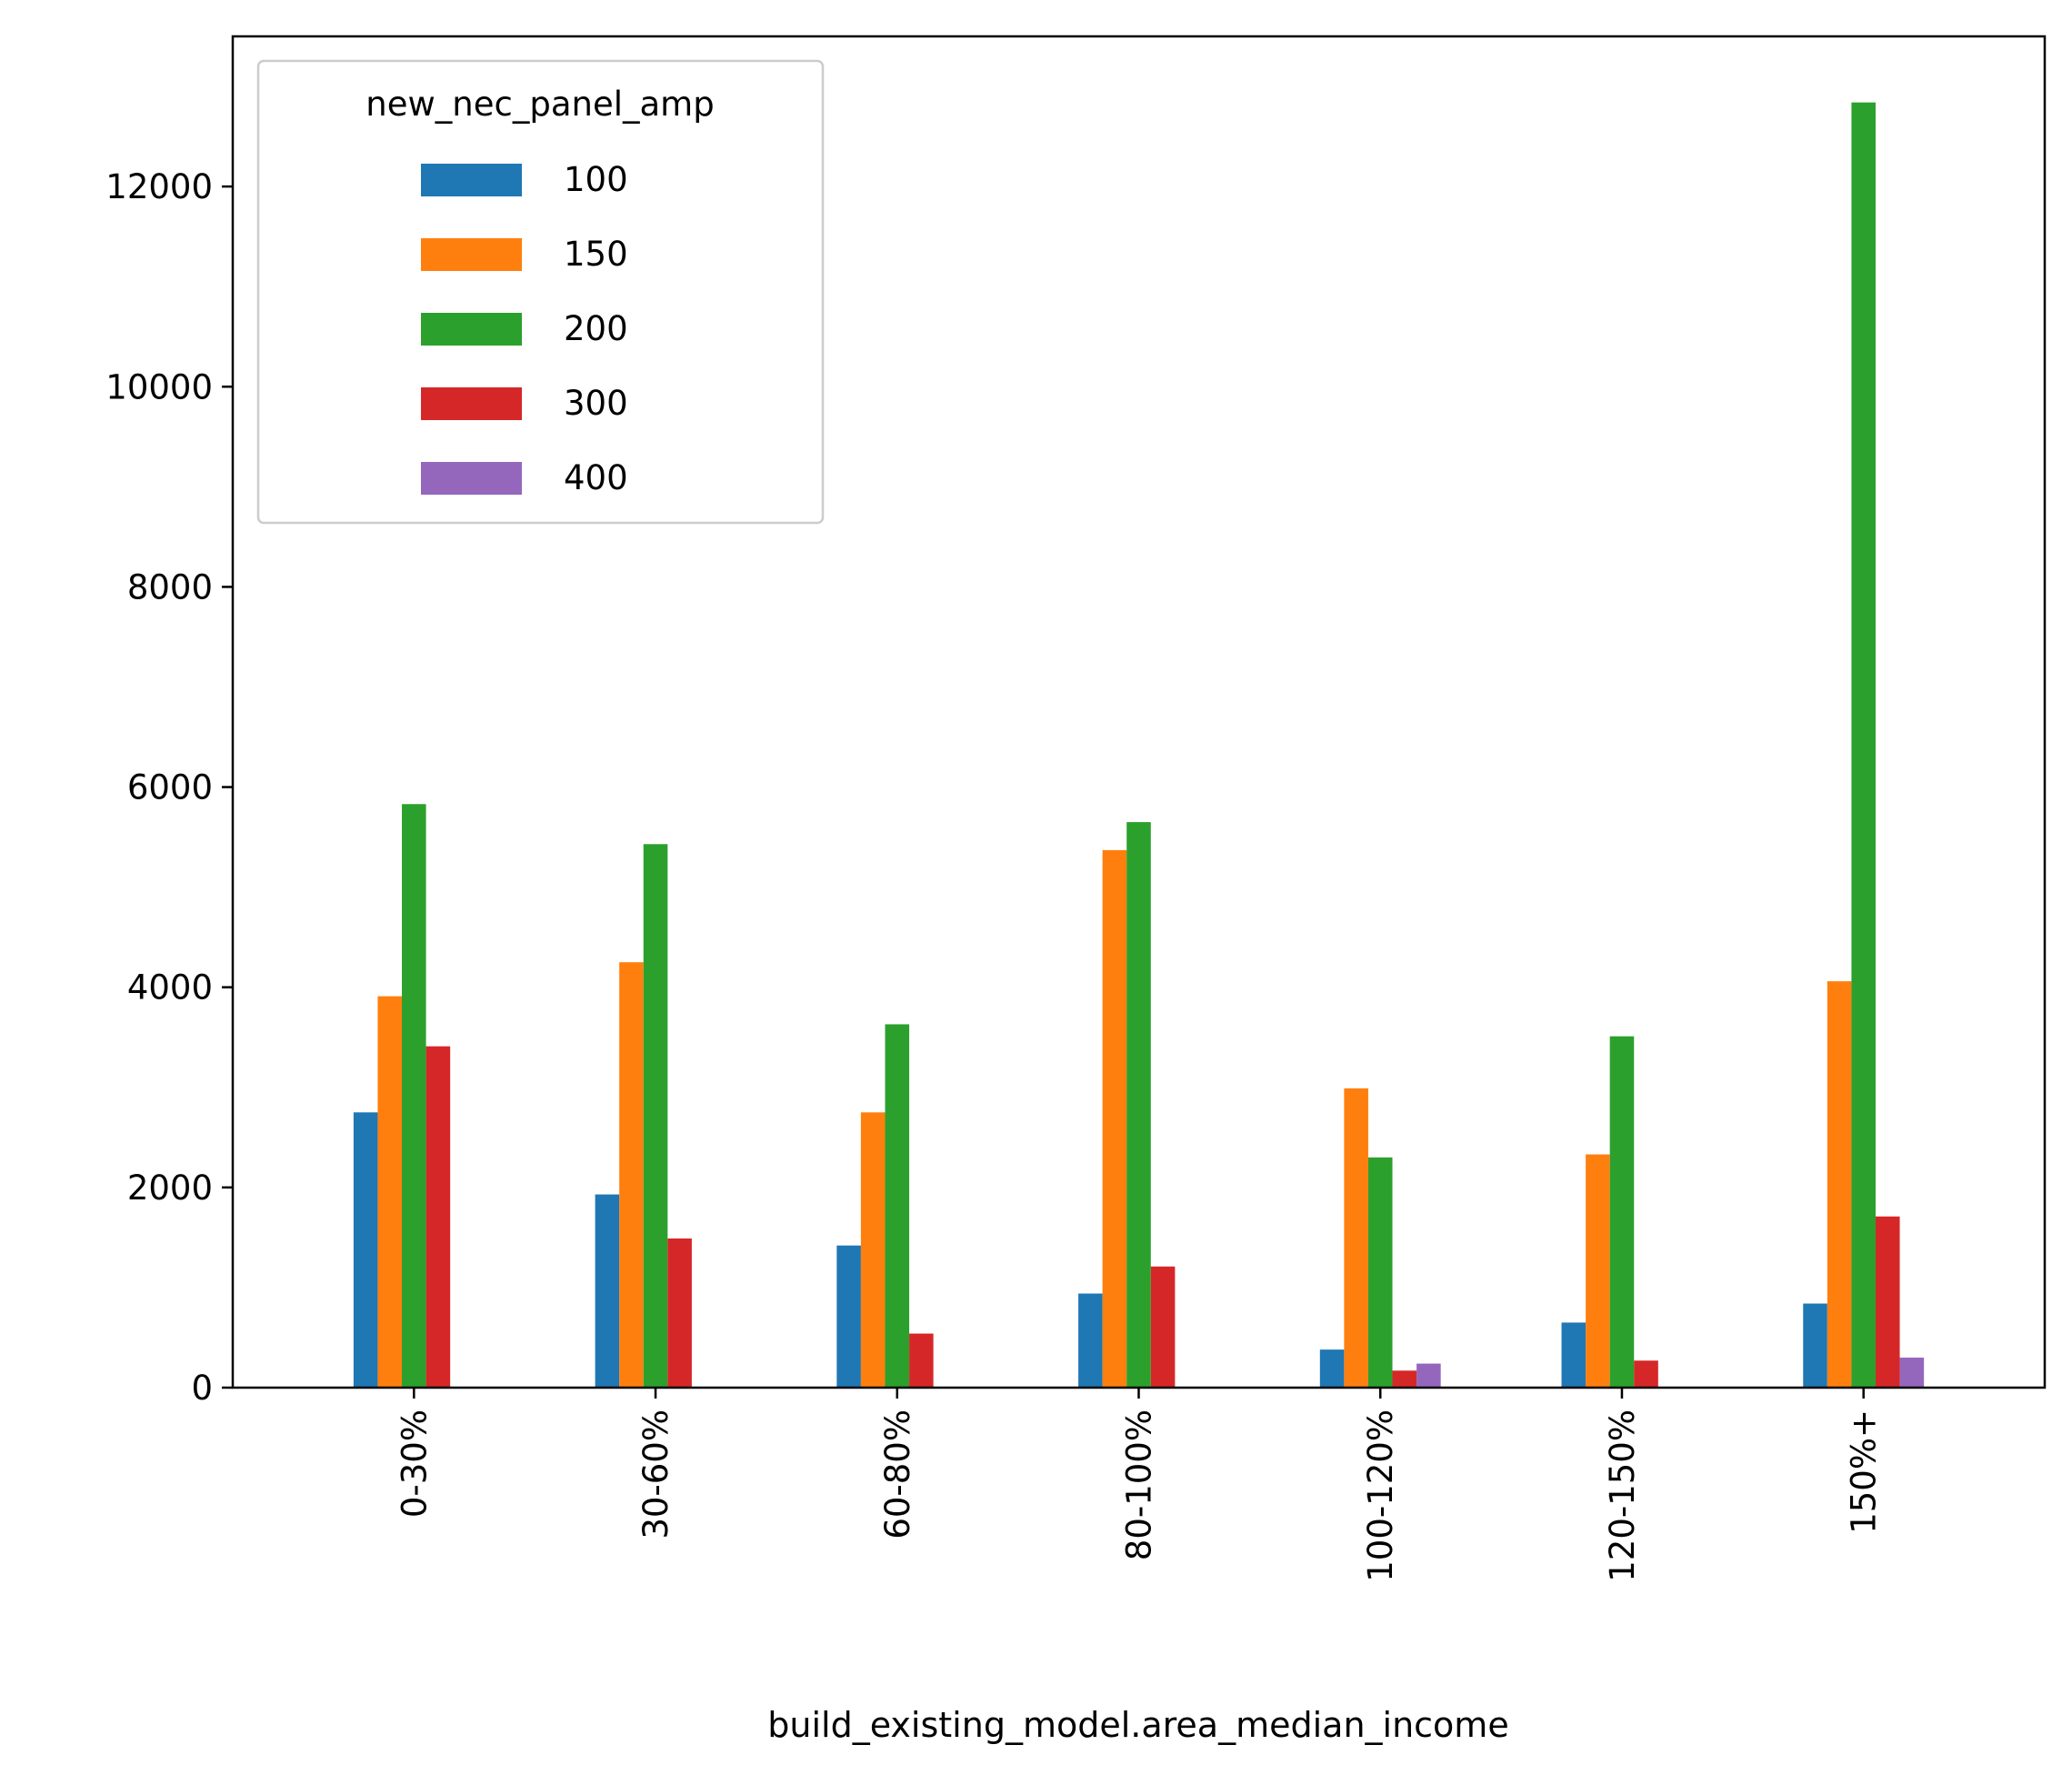 This screenshot has width=2072, height=1785. Describe the element at coordinates (539, 104) in the screenshot. I see `legend-title: new_nec_panel_amp` at that location.